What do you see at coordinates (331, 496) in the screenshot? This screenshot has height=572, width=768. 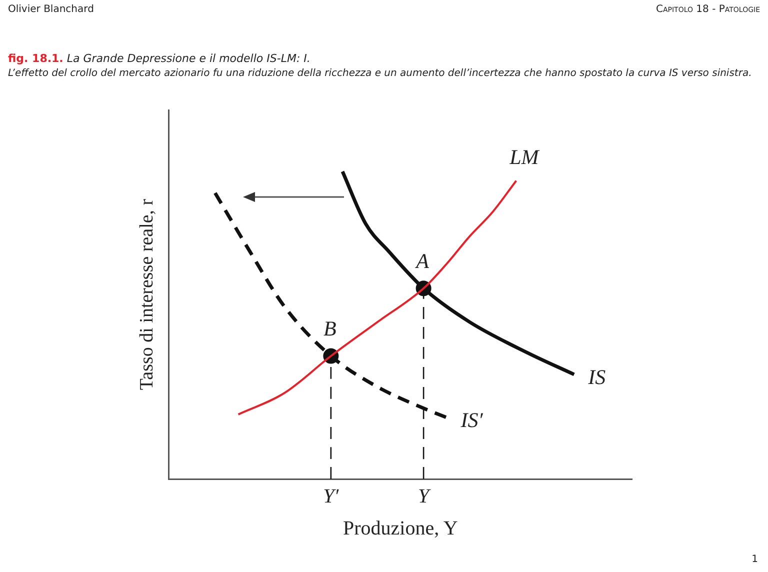 I see `x-tick-label: Y′` at bounding box center [331, 496].